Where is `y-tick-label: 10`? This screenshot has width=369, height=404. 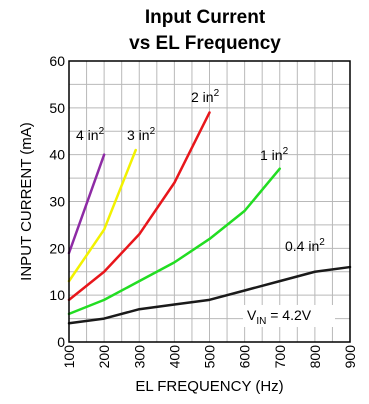
y-tick-label: 10 is located at coordinates (57, 295).